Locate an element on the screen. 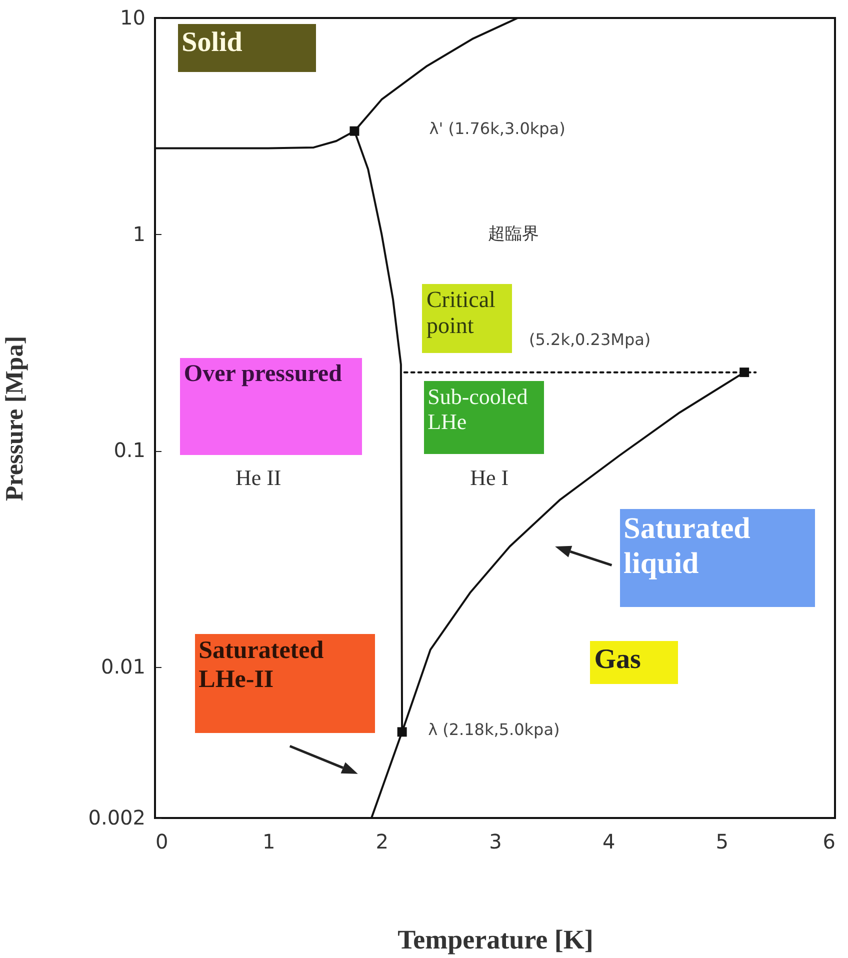  annotation: λ (2.18k,5.0kpa) is located at coordinates (494, 729).